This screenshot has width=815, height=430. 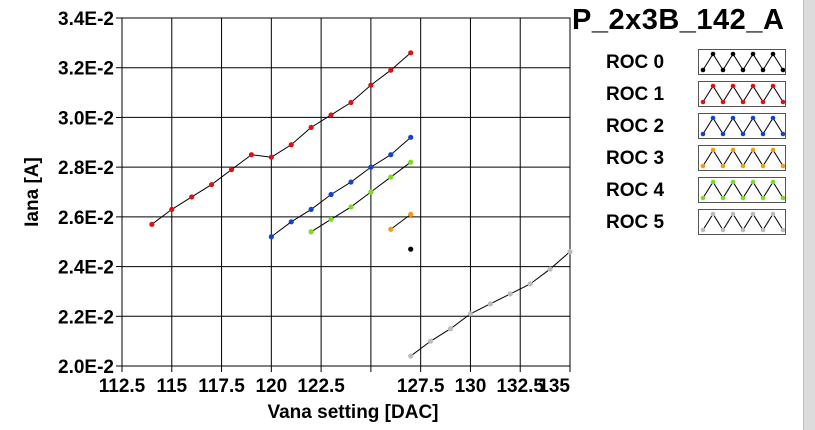 I want to click on chart-title: P_2x3B_142_A, so click(x=678, y=20).